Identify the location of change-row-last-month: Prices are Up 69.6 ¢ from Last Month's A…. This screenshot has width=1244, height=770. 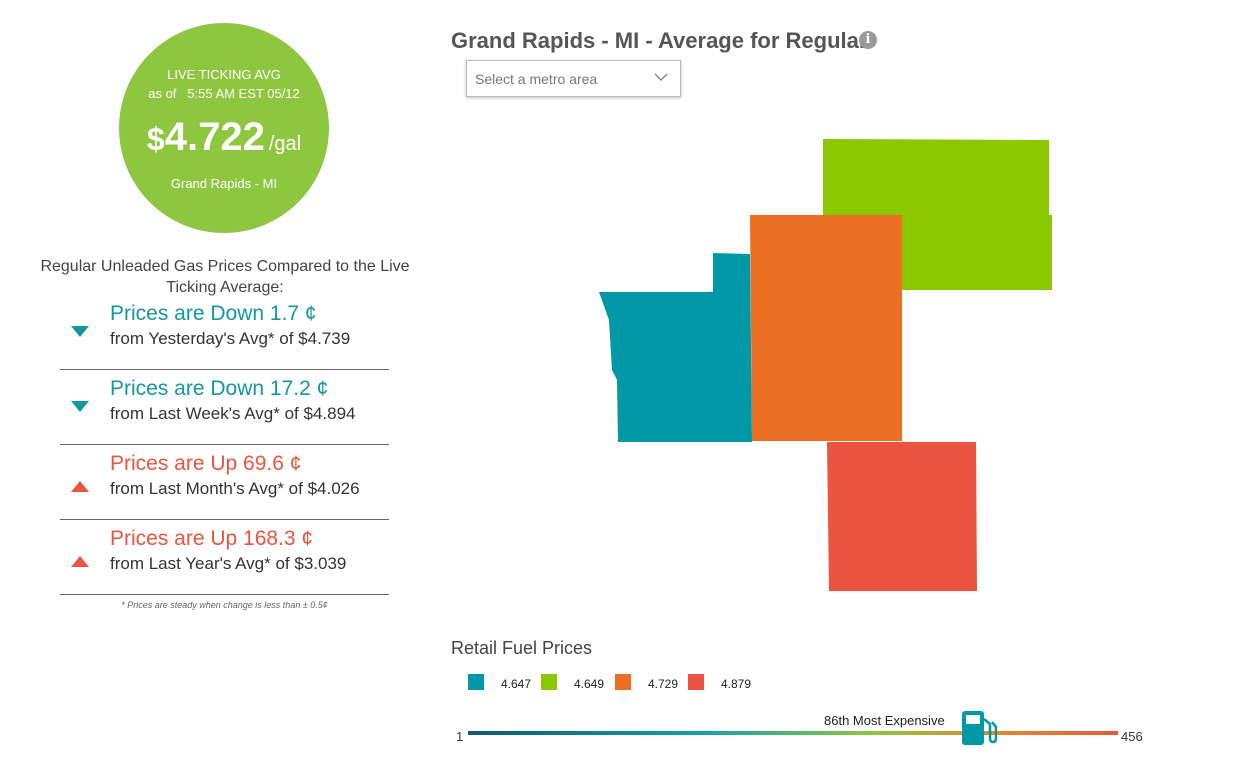
(224, 483).